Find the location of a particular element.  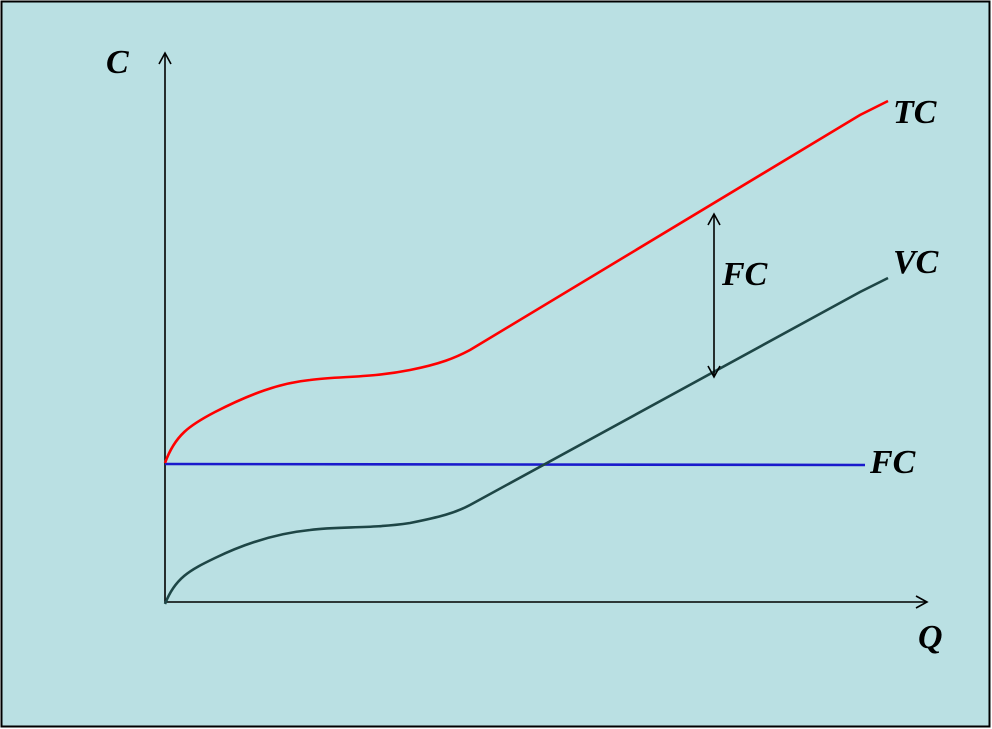

x-axis-label: Q is located at coordinates (930, 637).